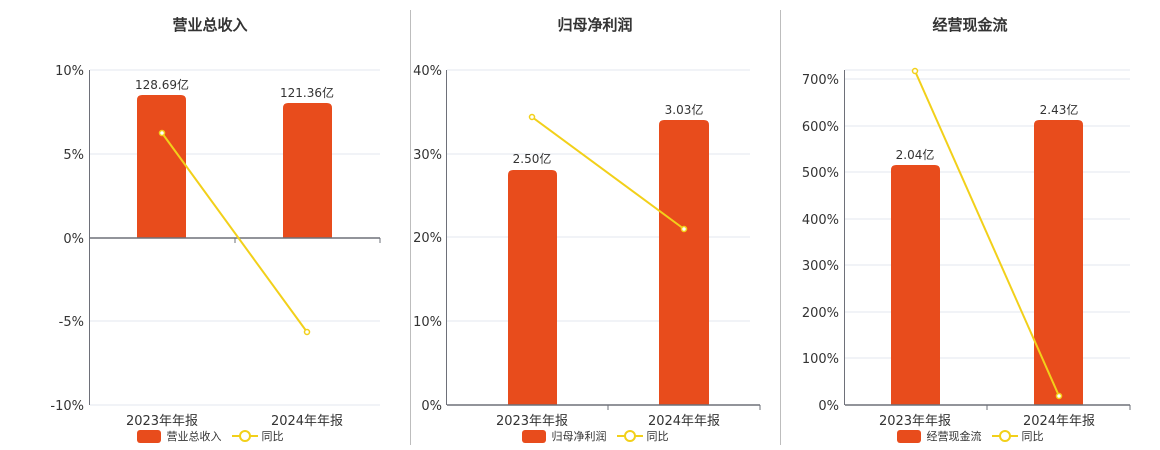 The width and height of the screenshot is (1160, 450). What do you see at coordinates (820, 313) in the screenshot?
I see `y-tick-label: 200%` at bounding box center [820, 313].